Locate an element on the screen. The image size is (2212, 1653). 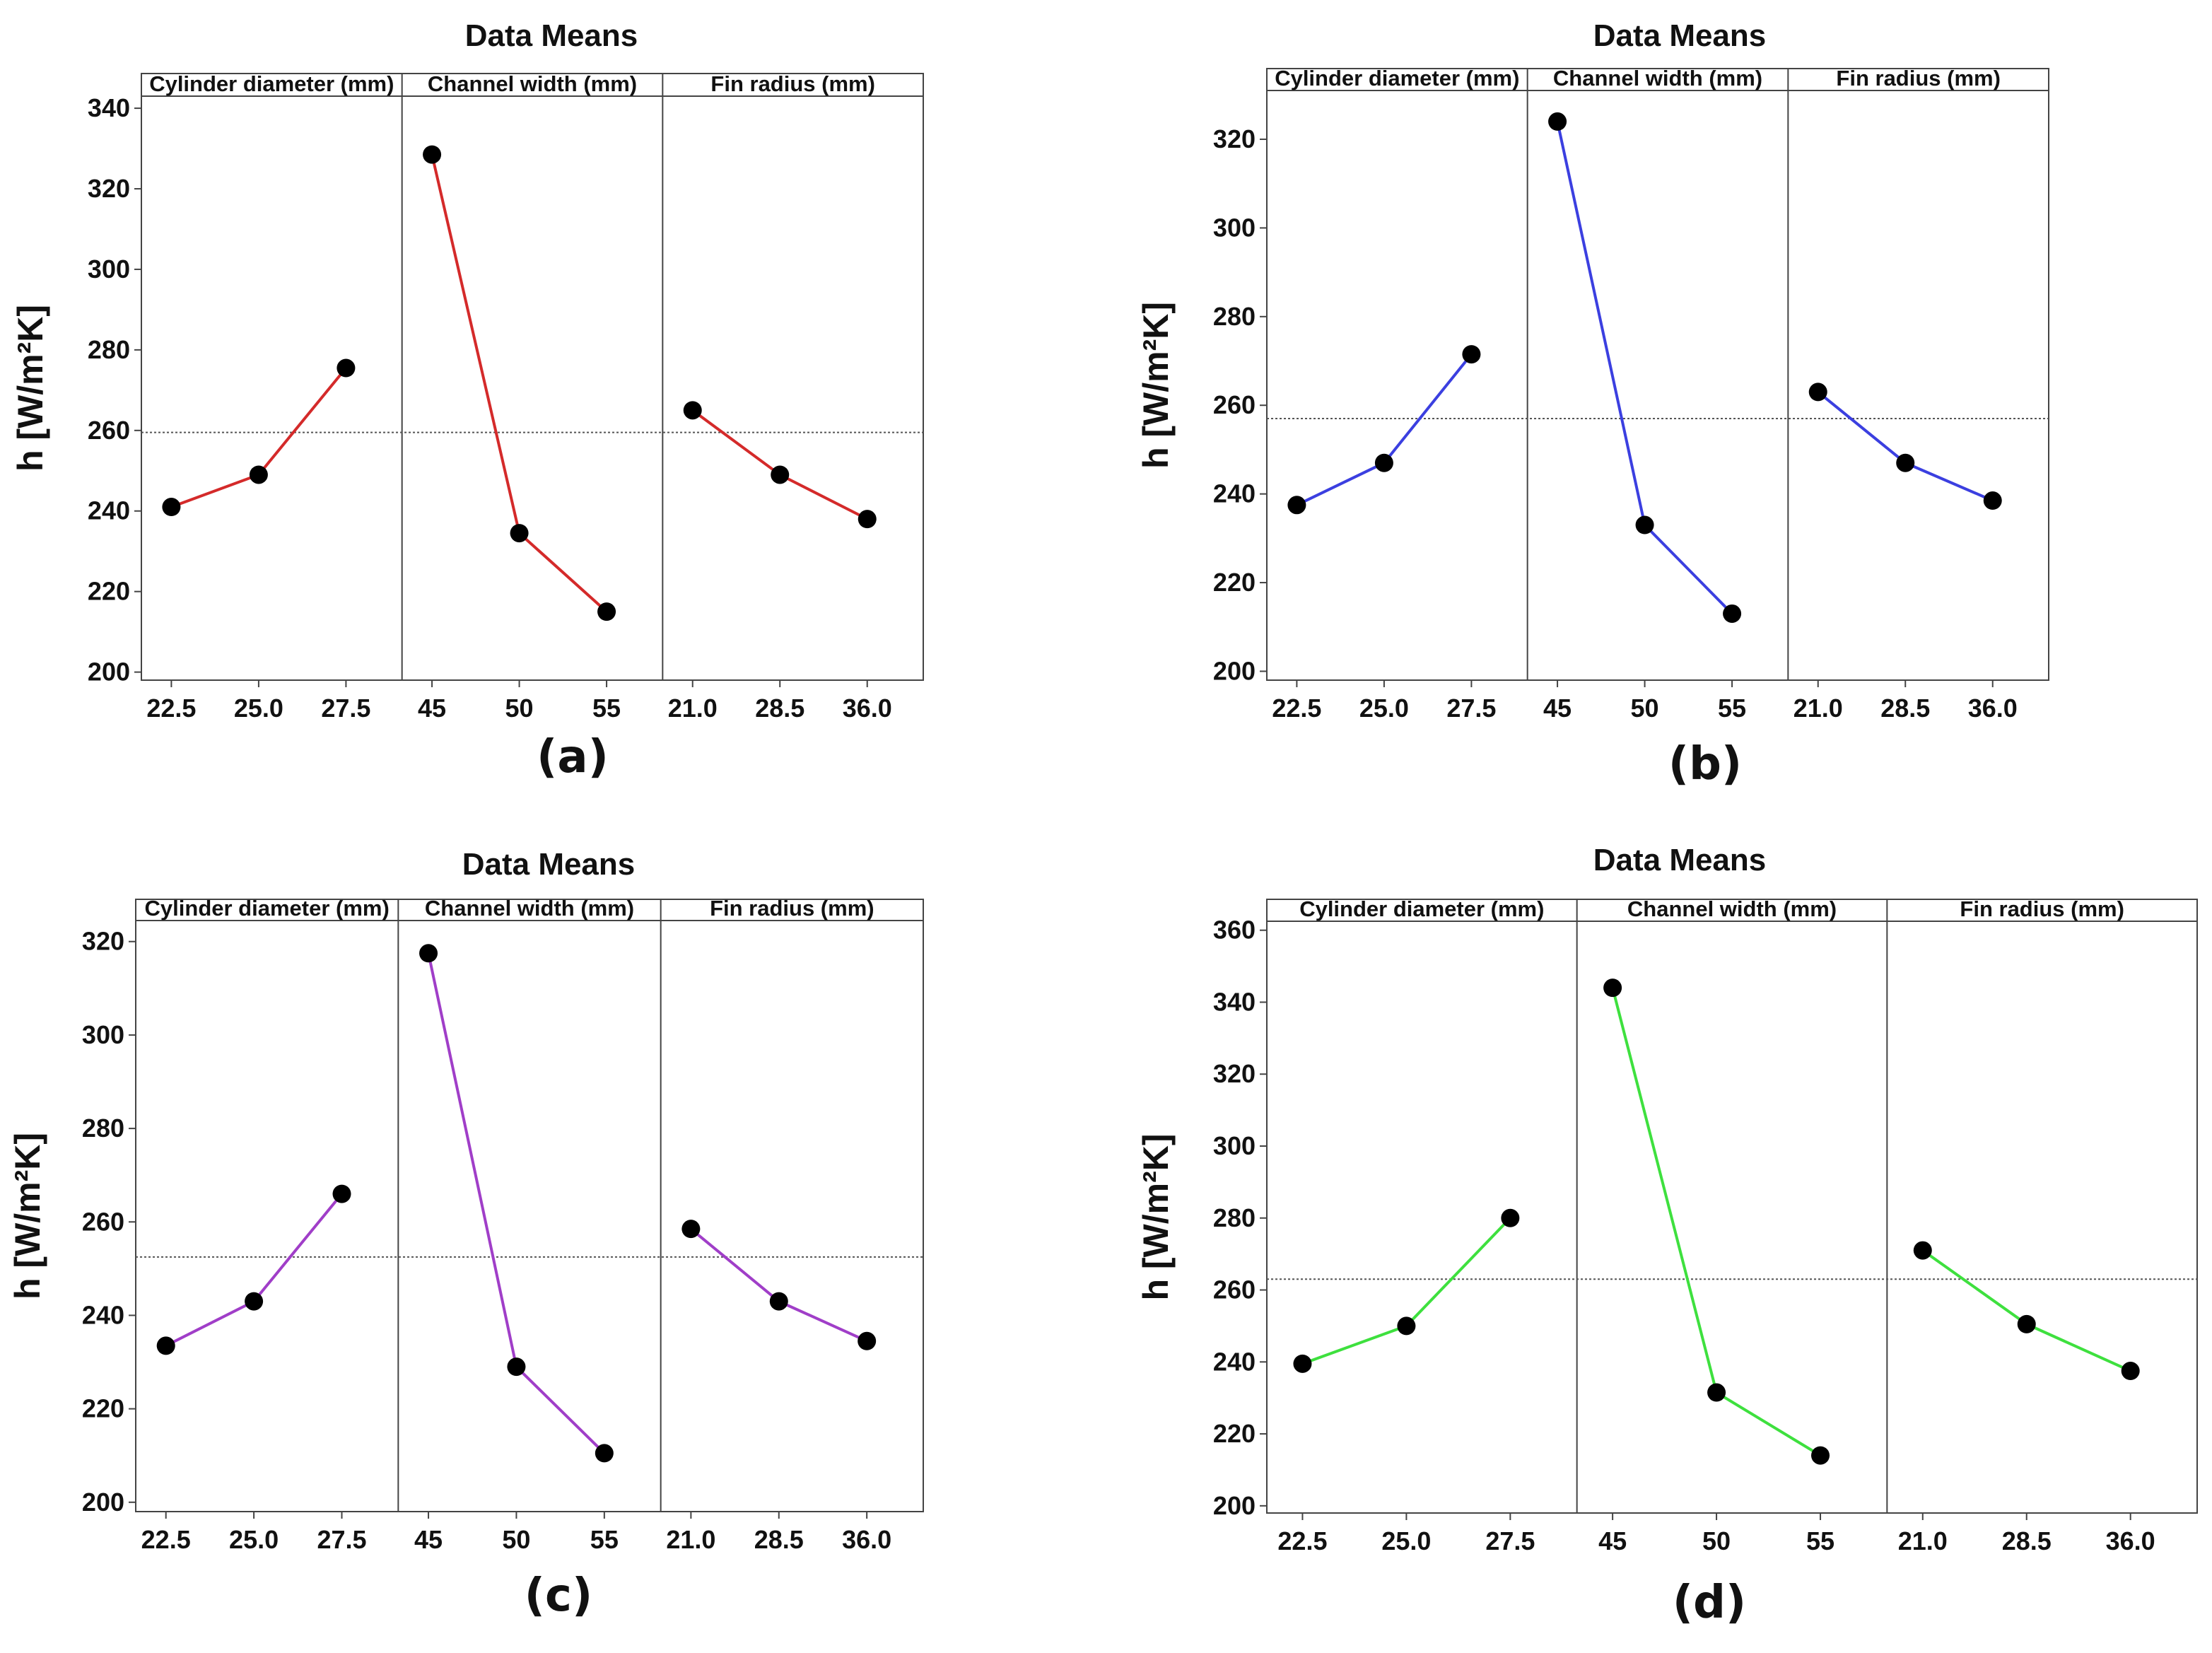
x-tick-label: 22.5 is located at coordinates (166, 1539).